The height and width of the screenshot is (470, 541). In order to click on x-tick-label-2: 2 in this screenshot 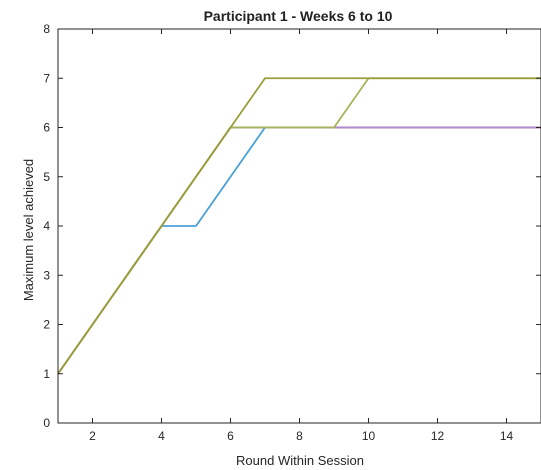, I will do `click(92, 436)`.